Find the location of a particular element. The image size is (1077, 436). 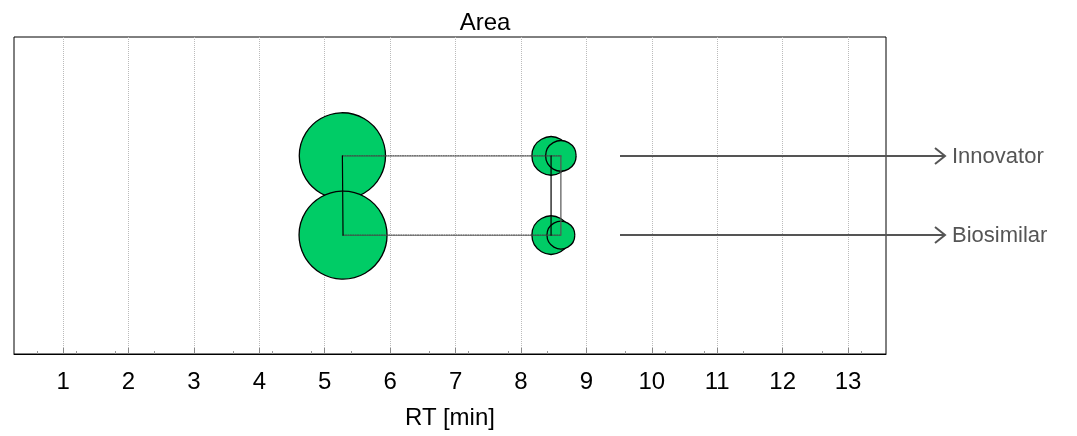

x-tick-label: 4 is located at coordinates (259, 380).